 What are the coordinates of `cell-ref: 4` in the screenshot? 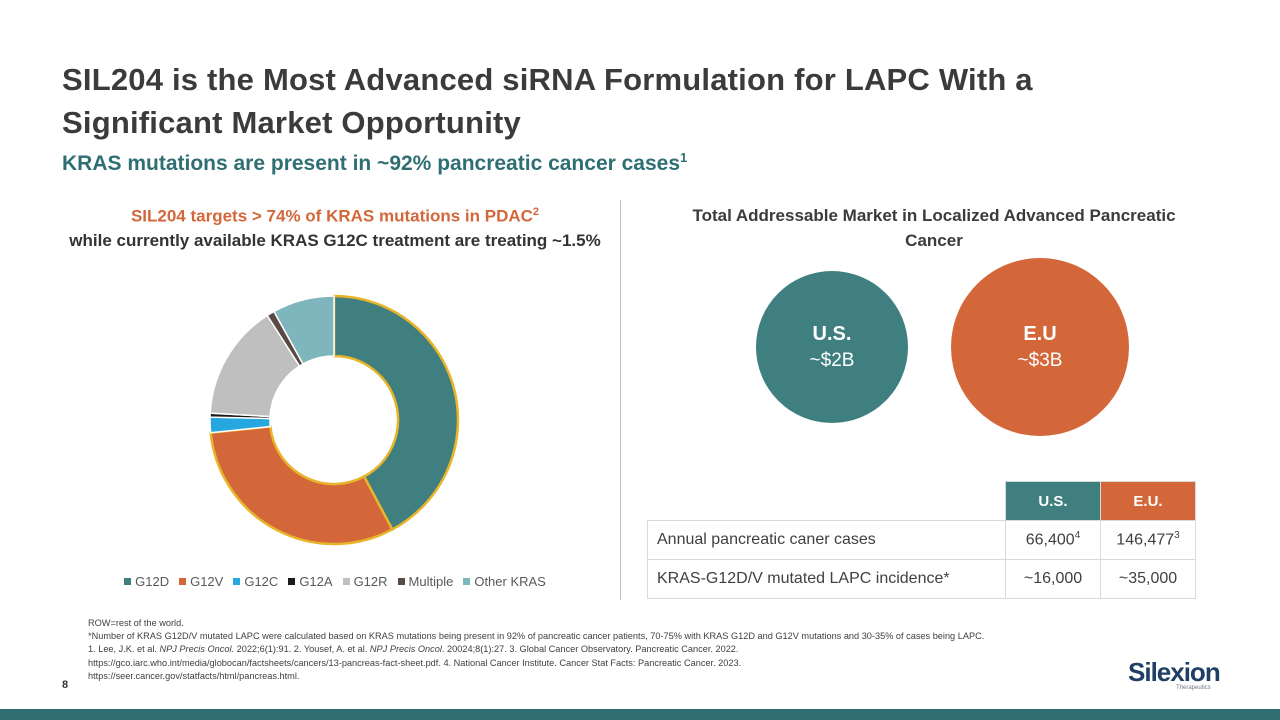 It's located at (1077, 536).